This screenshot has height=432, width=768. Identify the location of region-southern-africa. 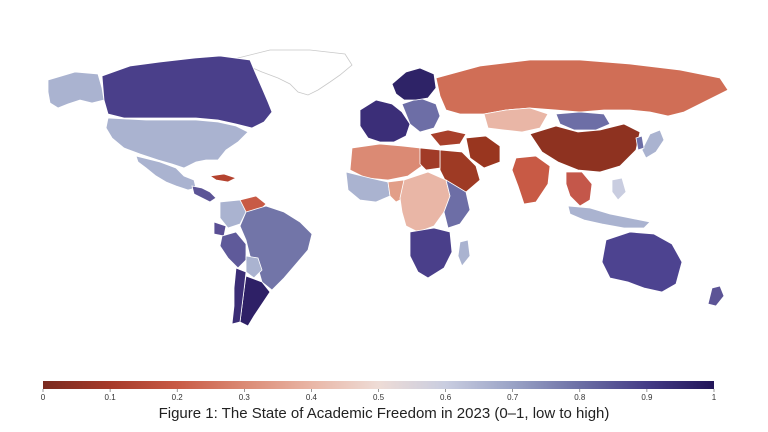
(431, 253).